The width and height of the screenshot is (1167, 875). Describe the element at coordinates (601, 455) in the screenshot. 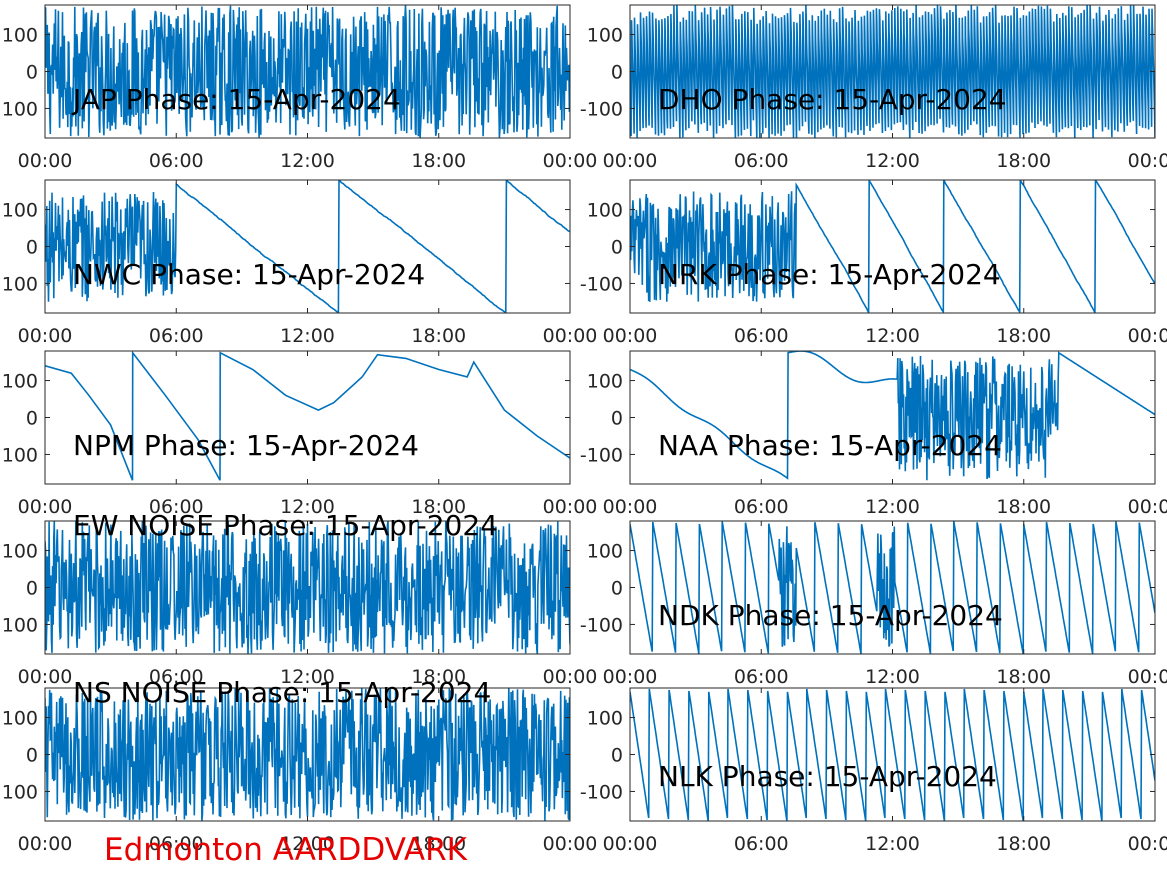

I see `ytick-label-5-2: -100` at that location.